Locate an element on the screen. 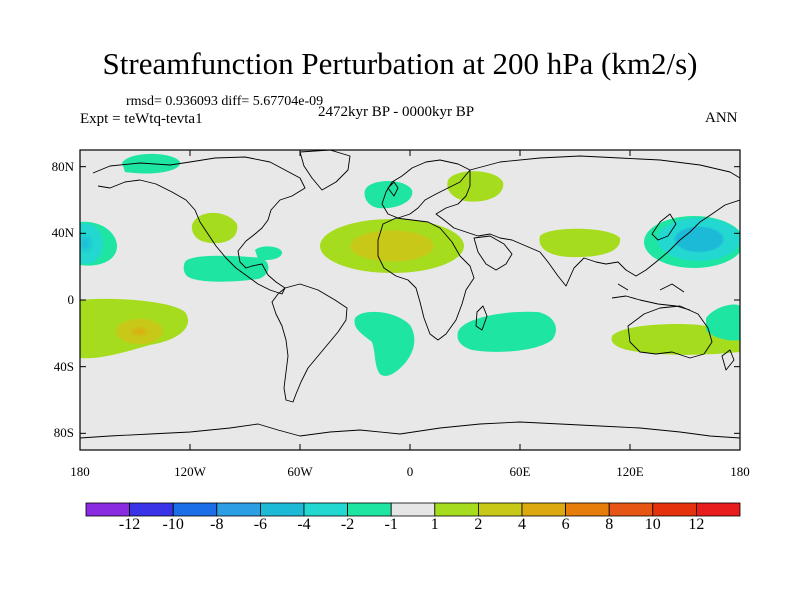  colorbar-label-10: 6 is located at coordinates (565, 524).